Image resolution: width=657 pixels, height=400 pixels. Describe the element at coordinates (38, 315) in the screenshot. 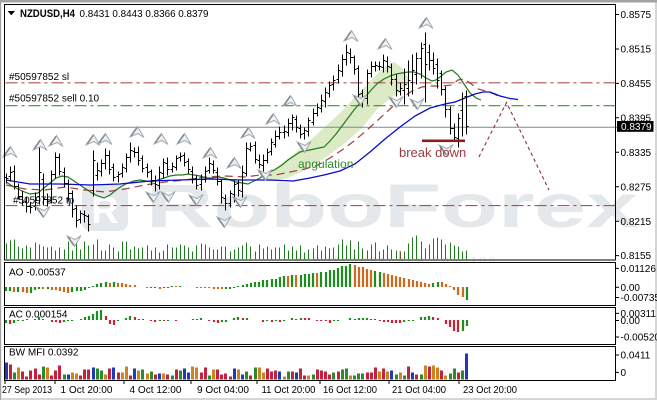

I see `svg-text: AC 0.000154` at that location.